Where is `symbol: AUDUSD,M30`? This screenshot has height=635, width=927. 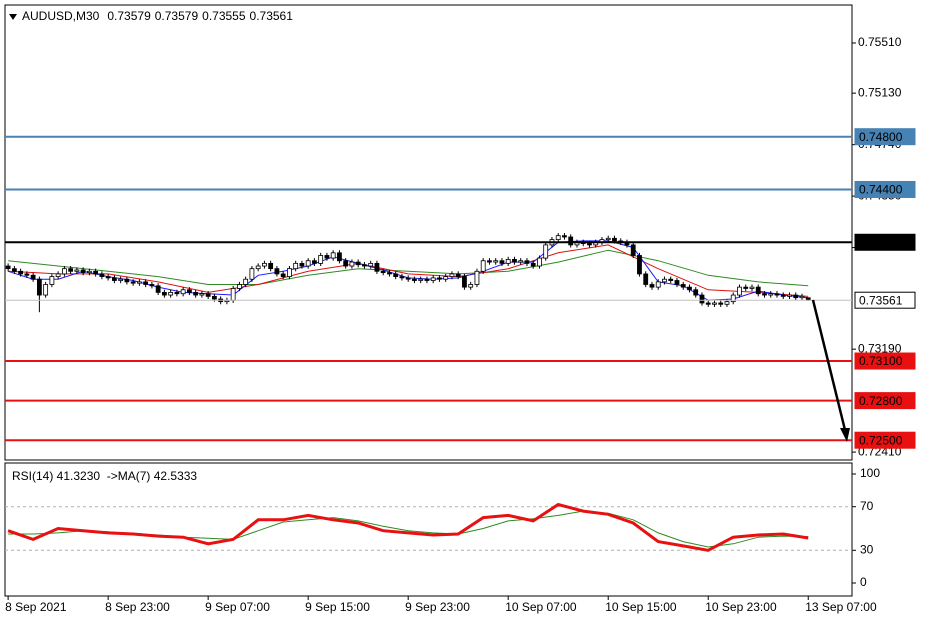 symbol: AUDUSD,M30 is located at coordinates (61, 16).